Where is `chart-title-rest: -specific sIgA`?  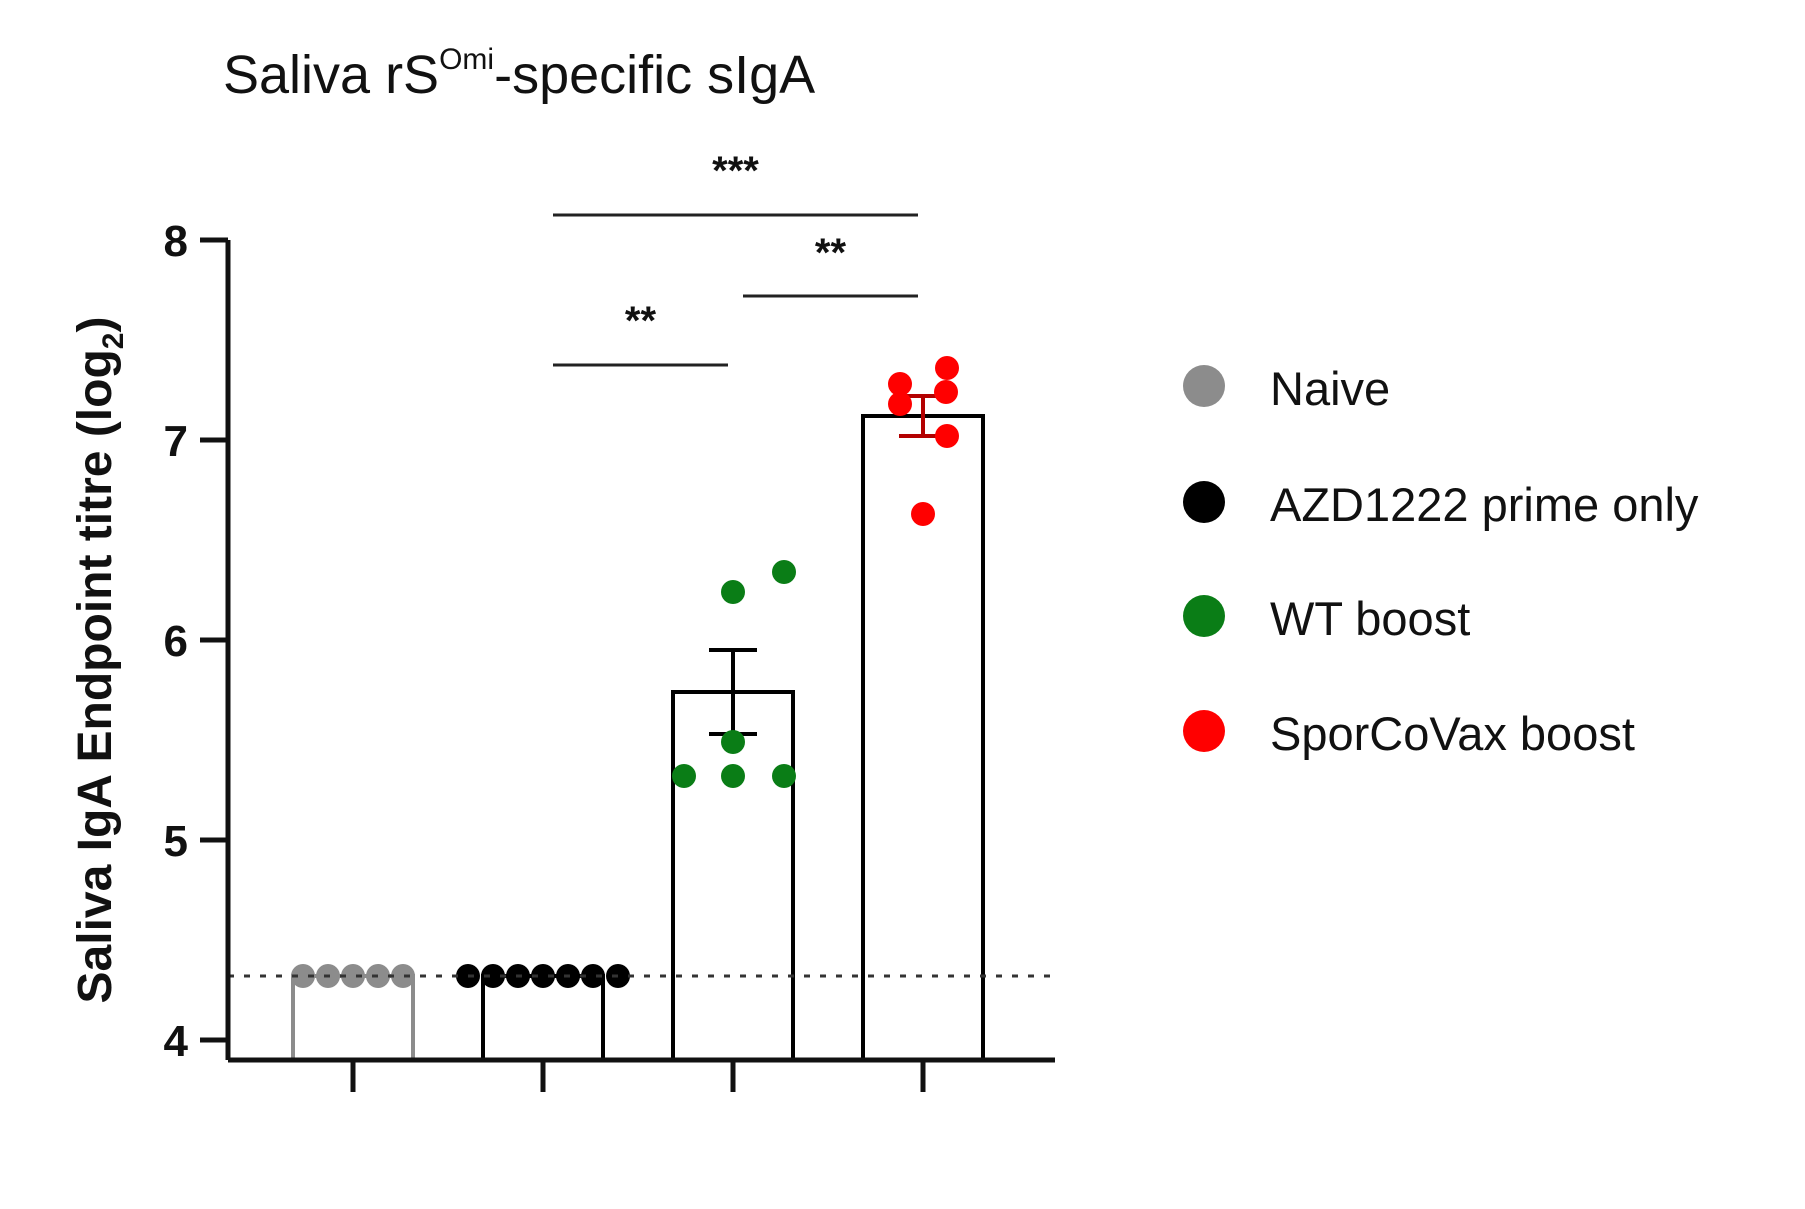 chart-title-rest: -specific sIgA is located at coordinates (654, 75).